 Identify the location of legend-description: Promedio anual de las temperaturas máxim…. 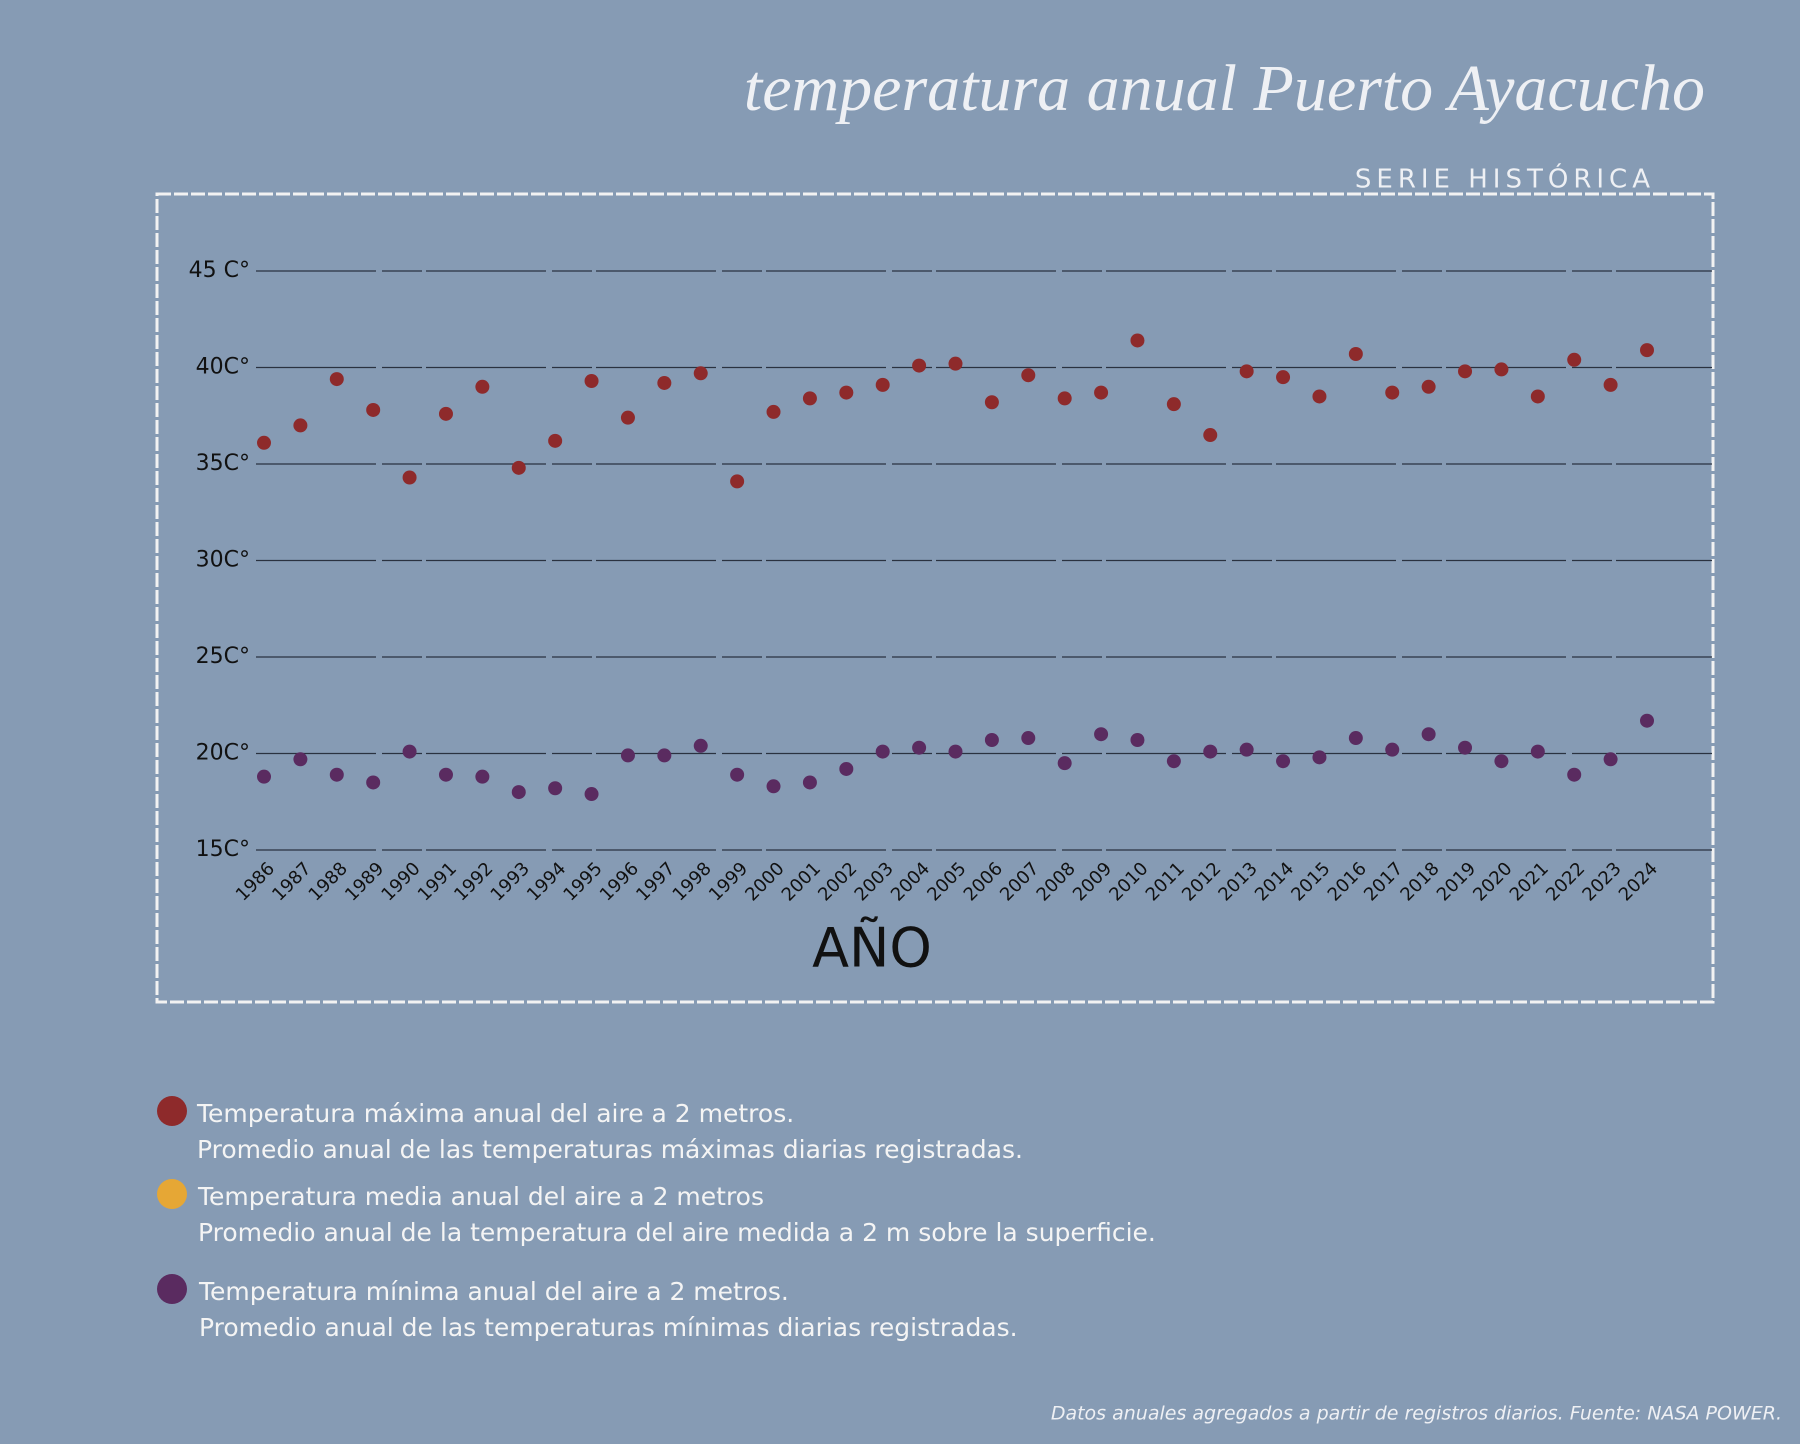
(610, 1149).